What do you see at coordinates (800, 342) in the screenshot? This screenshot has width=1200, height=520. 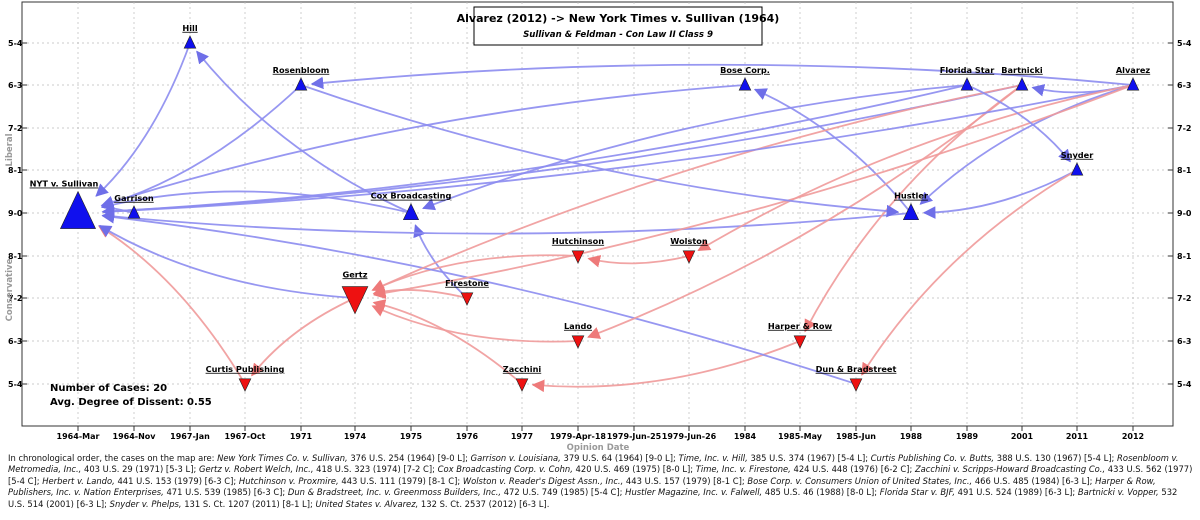 I see `case-node-harper` at bounding box center [800, 342].